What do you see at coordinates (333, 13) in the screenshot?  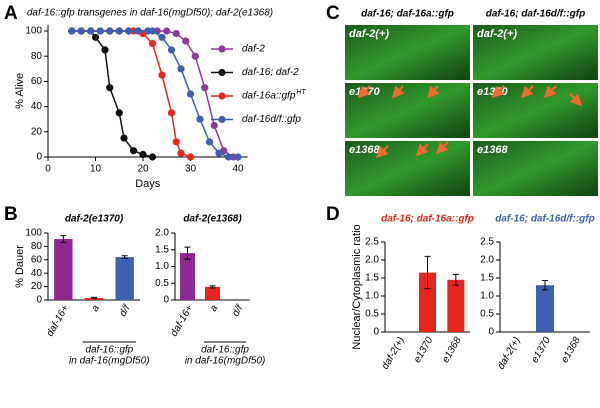 I see `panel-letter: C` at bounding box center [333, 13].